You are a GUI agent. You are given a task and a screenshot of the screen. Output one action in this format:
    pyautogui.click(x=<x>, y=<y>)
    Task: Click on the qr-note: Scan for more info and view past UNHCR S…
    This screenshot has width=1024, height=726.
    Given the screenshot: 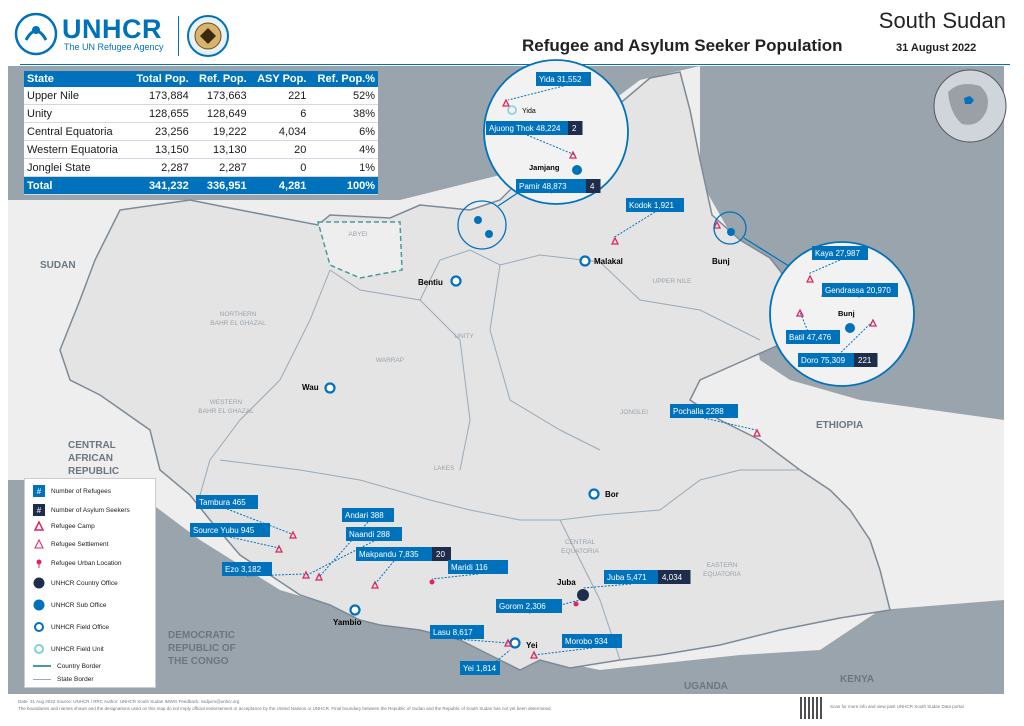 What is the action you would take?
    pyautogui.click(x=897, y=706)
    